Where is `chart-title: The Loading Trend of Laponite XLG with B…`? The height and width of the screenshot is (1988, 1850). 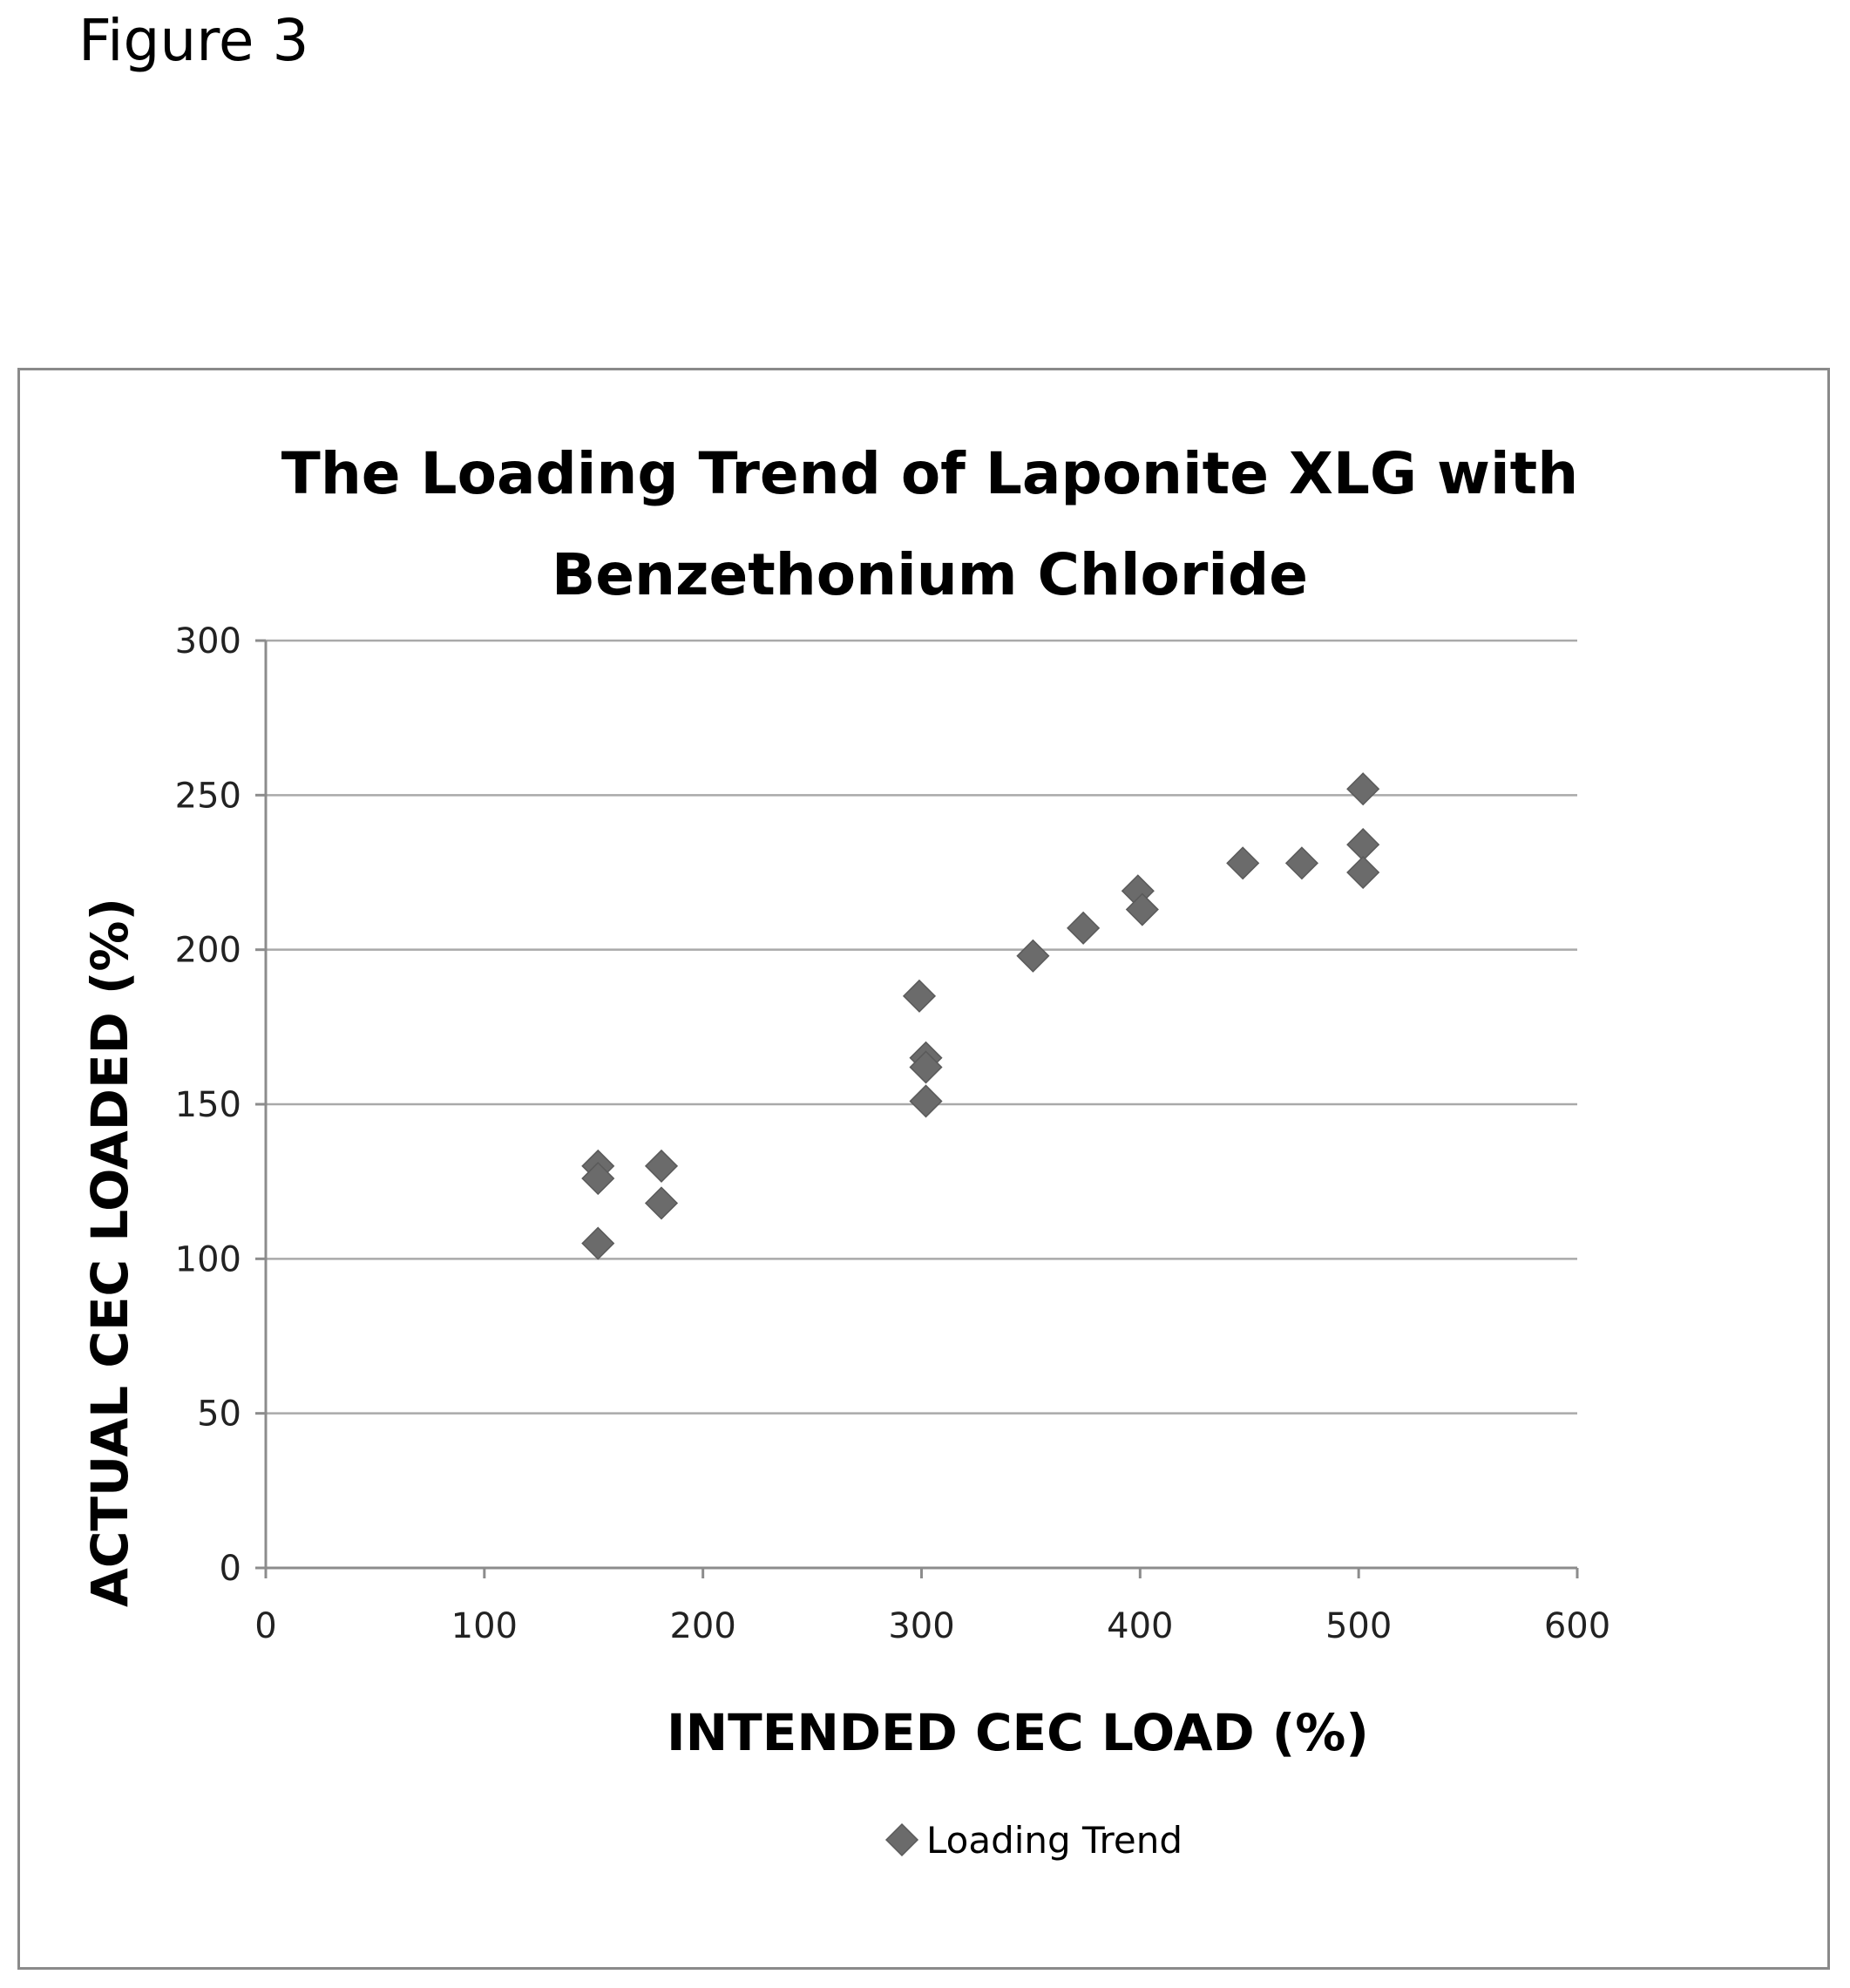 chart-title: The Loading Trend of Laponite XLG with B… is located at coordinates (930, 524).